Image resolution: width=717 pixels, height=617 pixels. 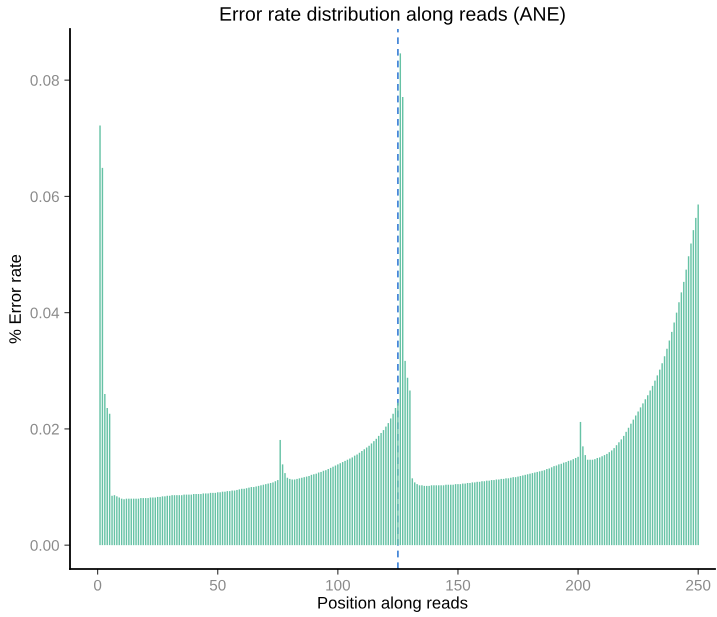 I want to click on x-tick-label: 250, so click(x=698, y=585).